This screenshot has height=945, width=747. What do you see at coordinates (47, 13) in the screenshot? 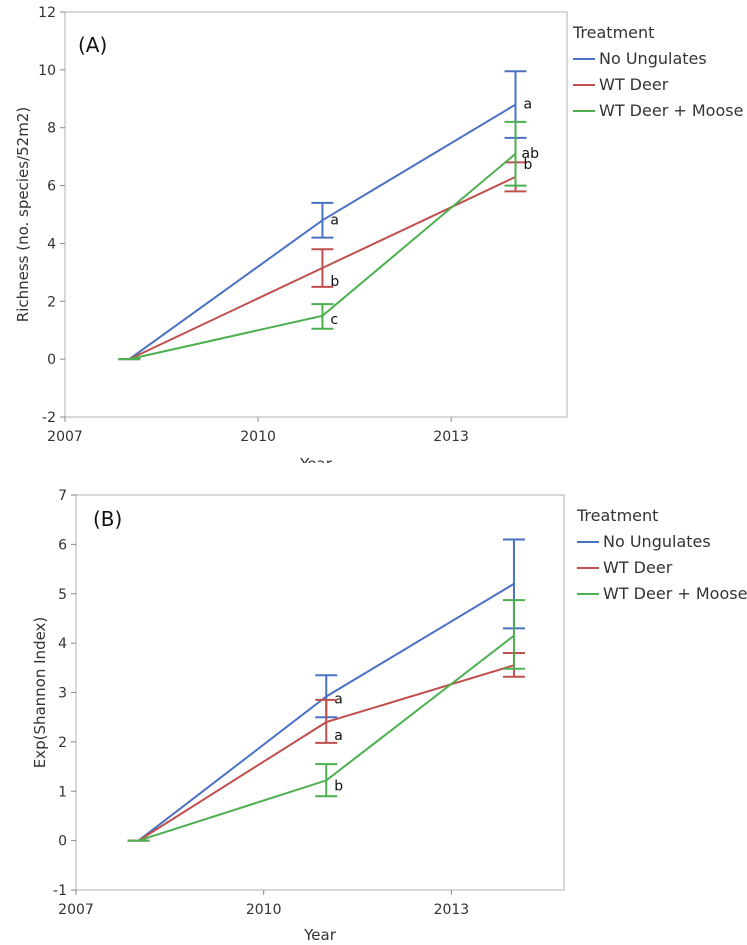
I see `y-tick-label: 12` at bounding box center [47, 13].